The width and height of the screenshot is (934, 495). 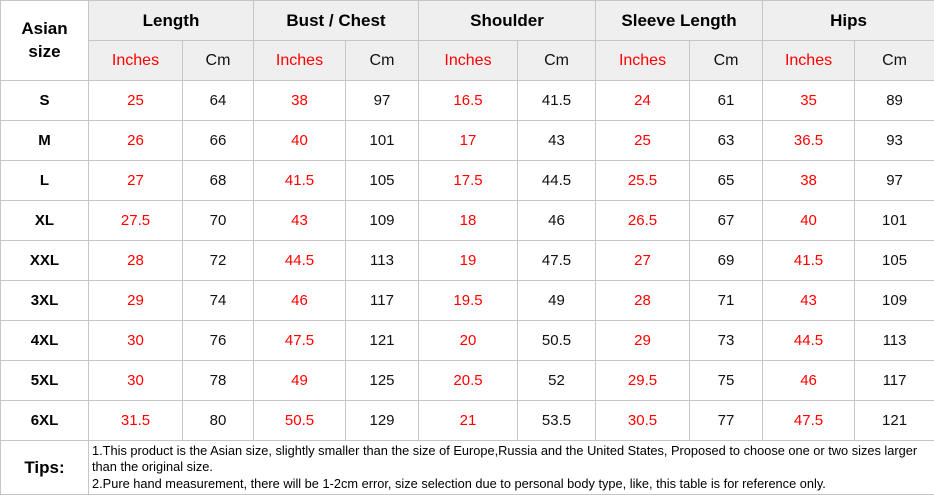 What do you see at coordinates (136, 181) in the screenshot?
I see `inches-value-cell: 27` at bounding box center [136, 181].